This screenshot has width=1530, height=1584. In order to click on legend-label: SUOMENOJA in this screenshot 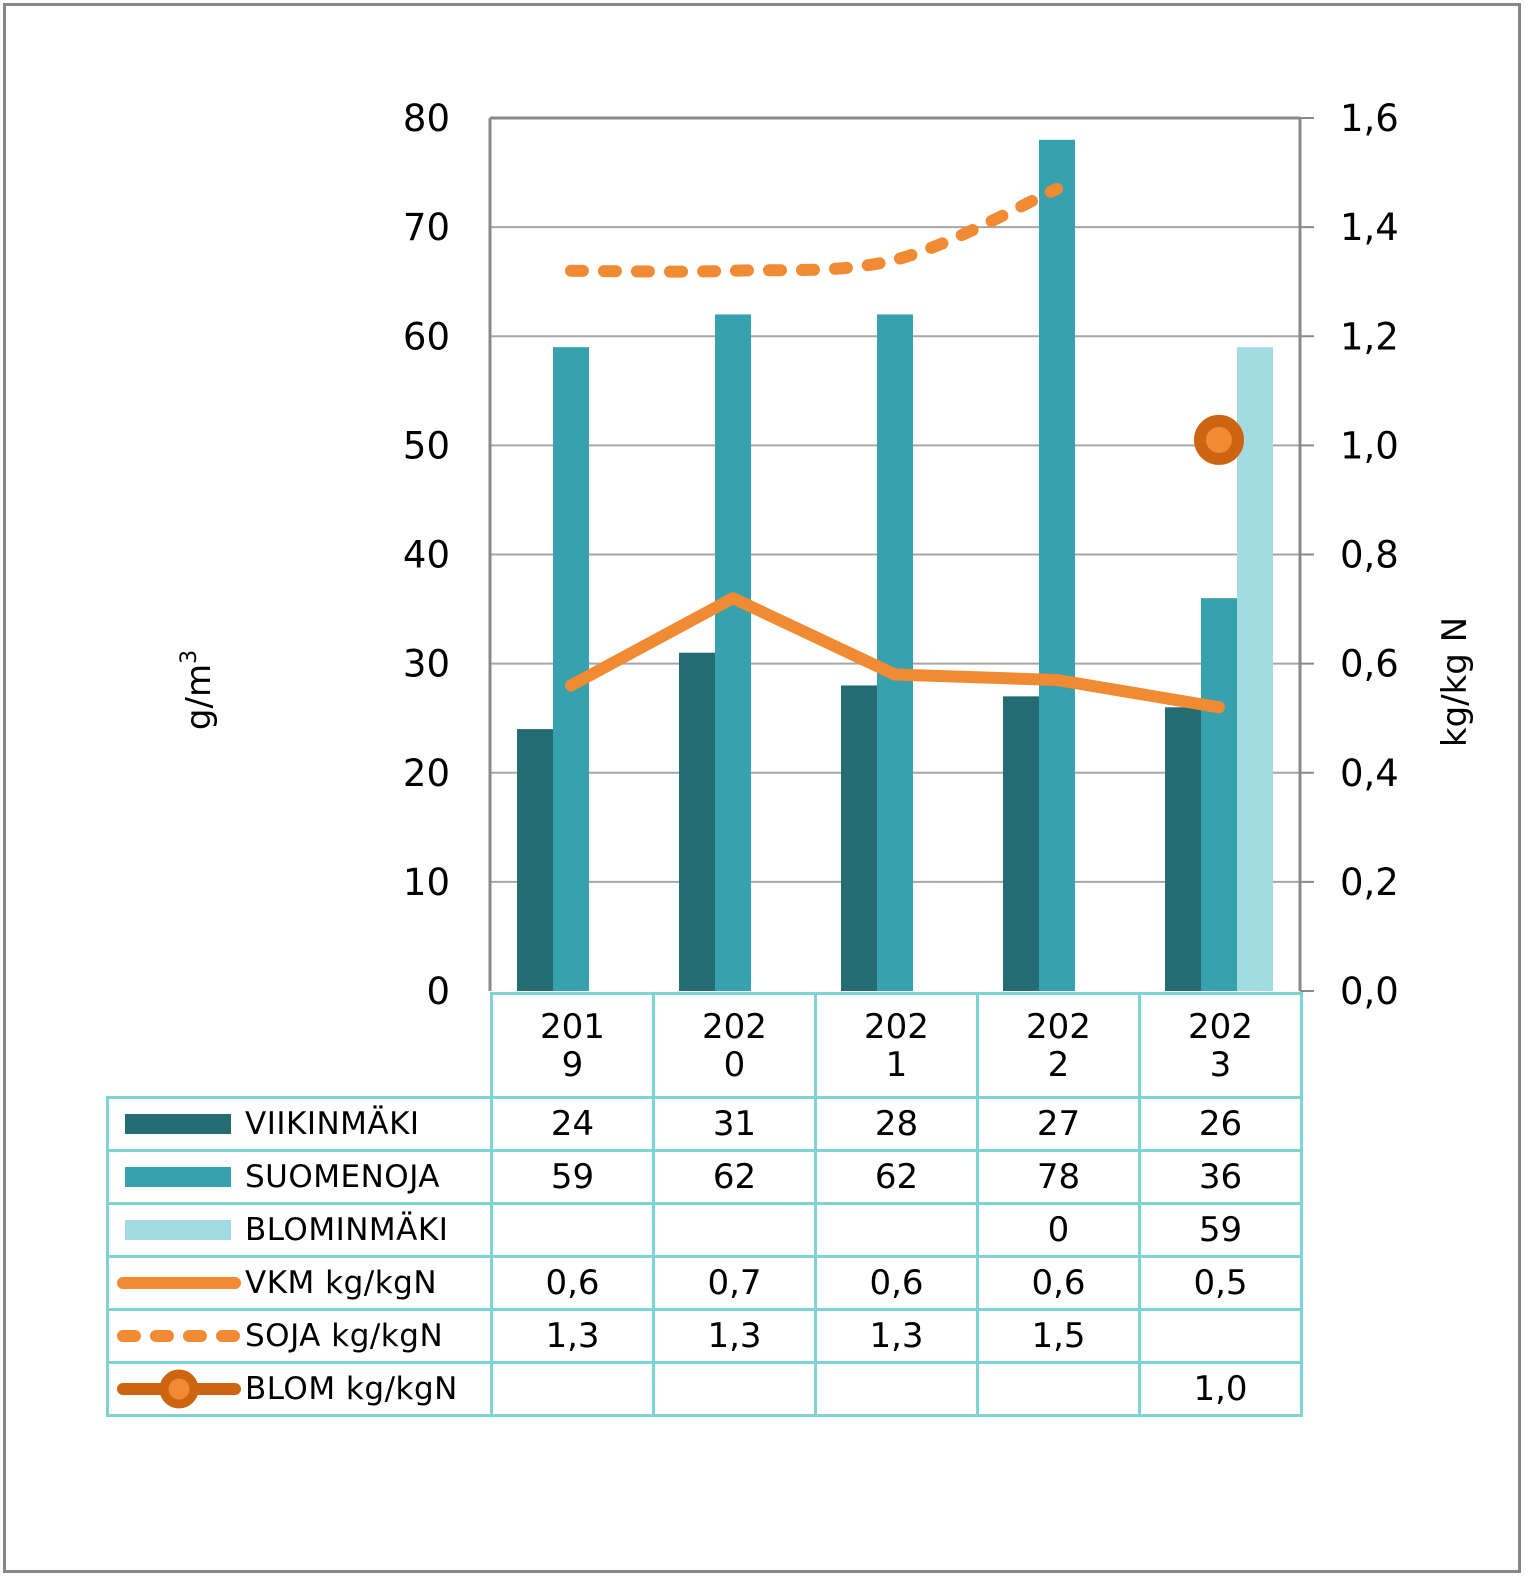, I will do `click(342, 1177)`.